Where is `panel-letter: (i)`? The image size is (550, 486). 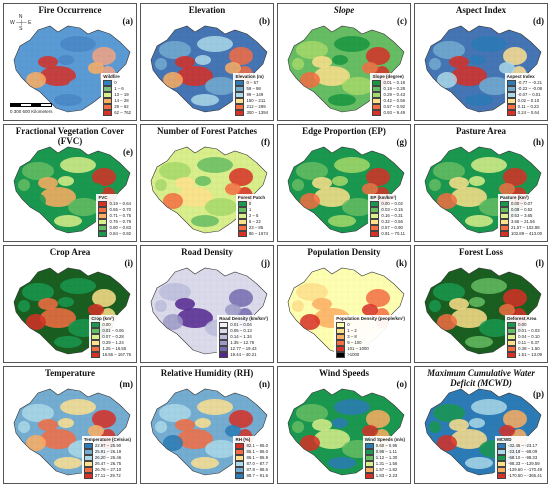 panel-letter: (i) is located at coordinates (129, 263).